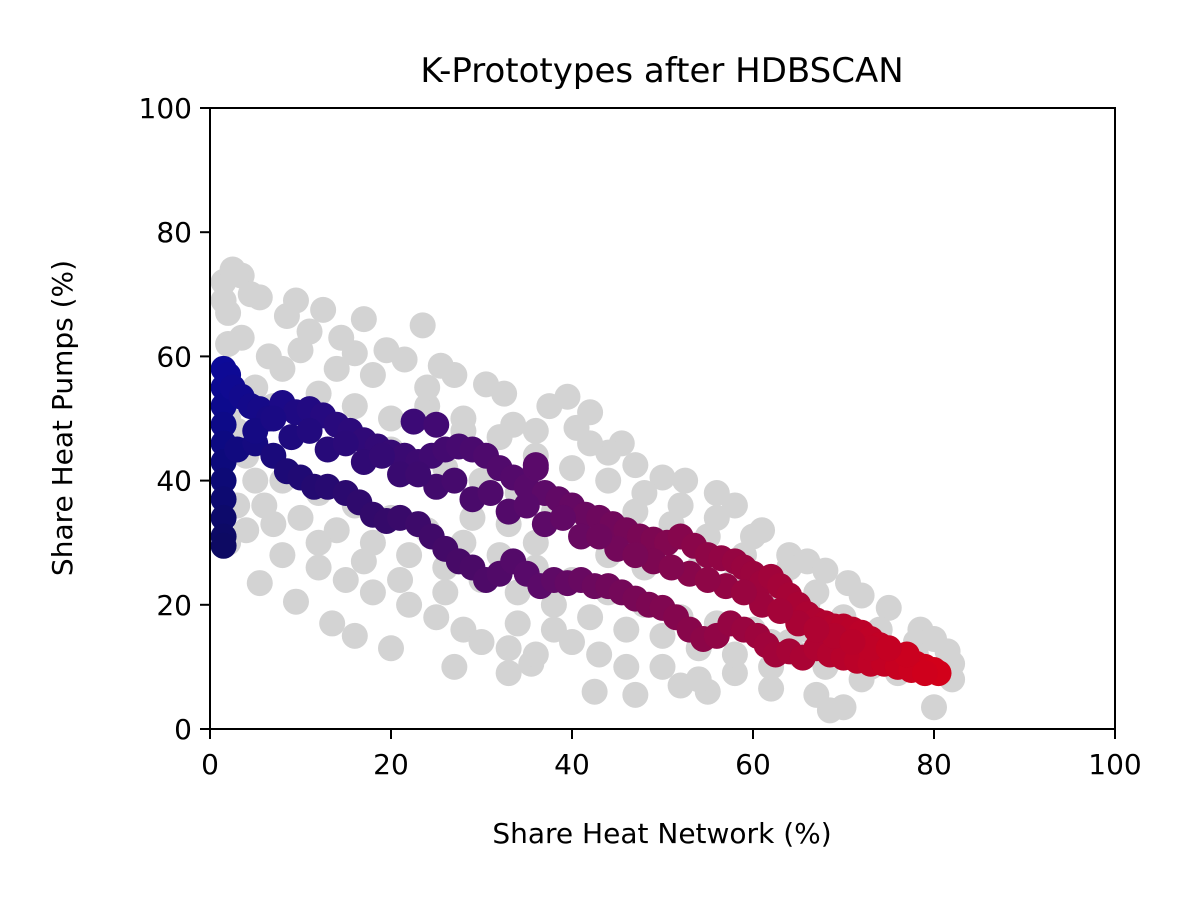  What do you see at coordinates (934, 764) in the screenshot?
I see `x-tick-label: 80` at bounding box center [934, 764].